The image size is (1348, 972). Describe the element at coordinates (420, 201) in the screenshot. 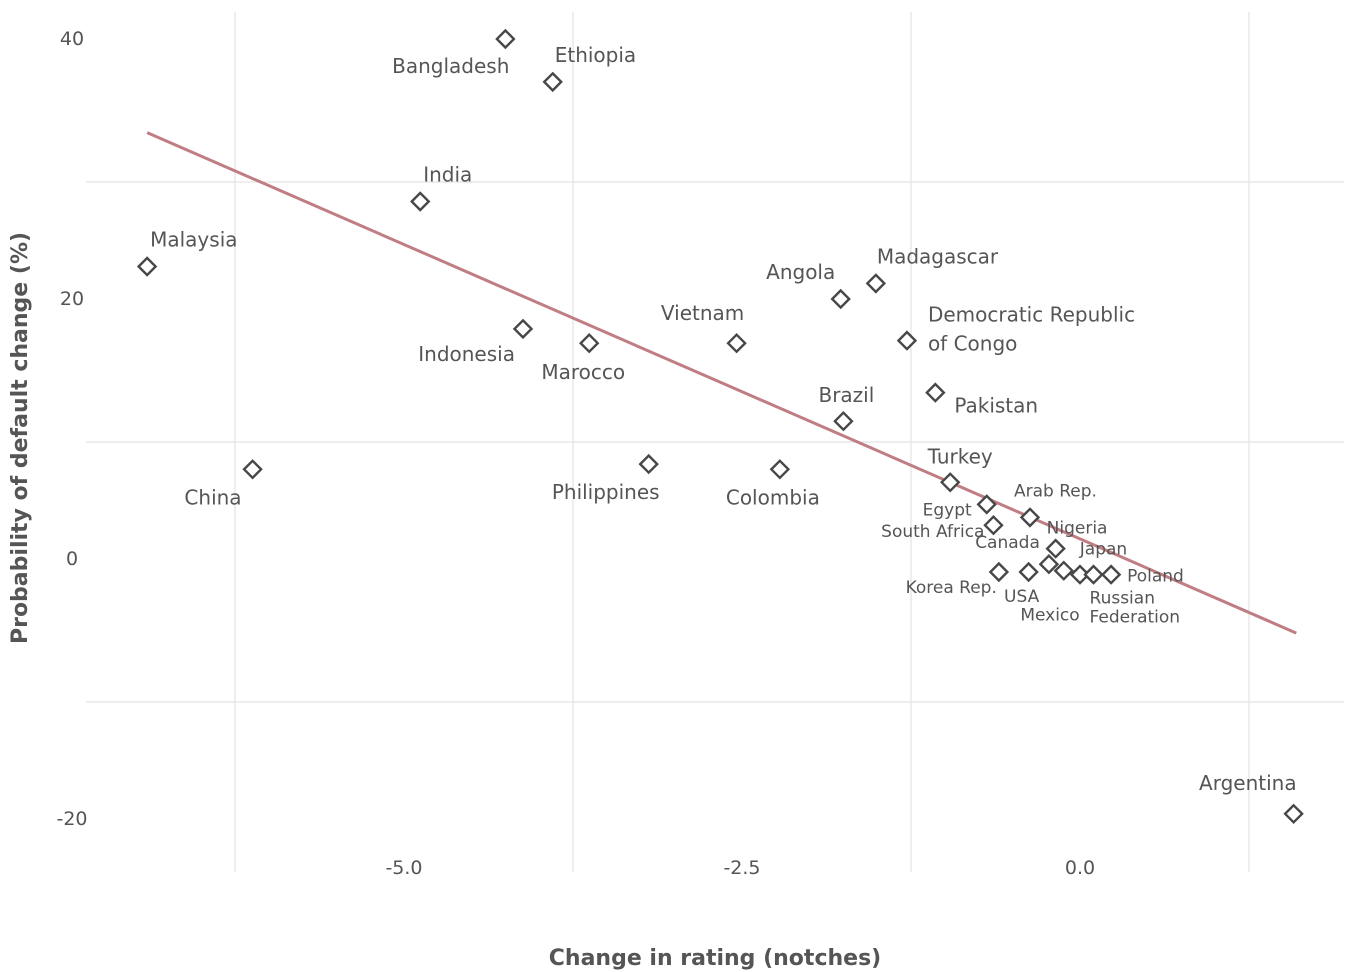

I see `point-india` at that location.